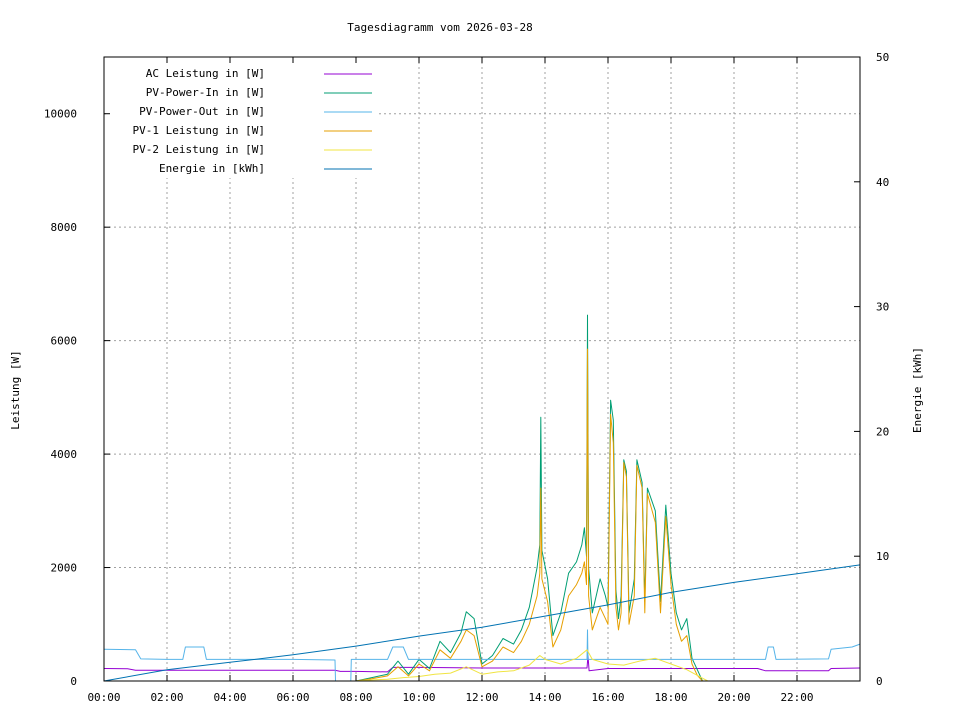 The width and height of the screenshot is (960, 725). Describe the element at coordinates (418, 697) in the screenshot. I see `x-tick-label: 10:00` at that location.